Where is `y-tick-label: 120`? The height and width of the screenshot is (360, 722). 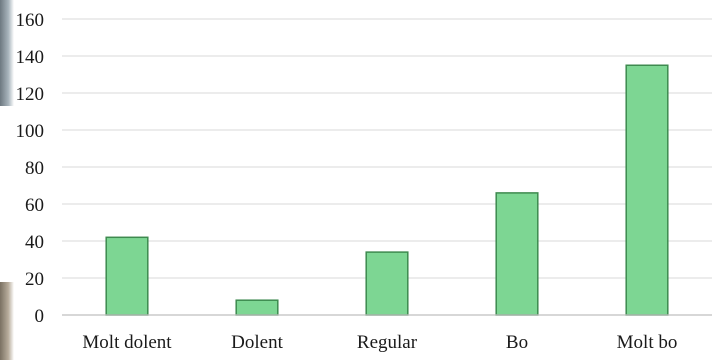 y-tick-label: 120 is located at coordinates (30, 94).